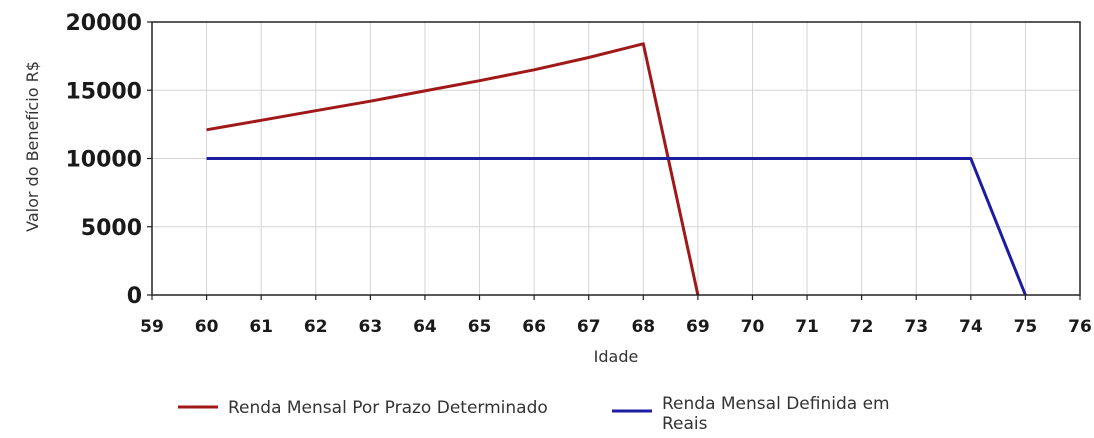 Image resolution: width=1094 pixels, height=438 pixels. What do you see at coordinates (643, 327) in the screenshot?
I see `x-tick-label: 68` at bounding box center [643, 327].